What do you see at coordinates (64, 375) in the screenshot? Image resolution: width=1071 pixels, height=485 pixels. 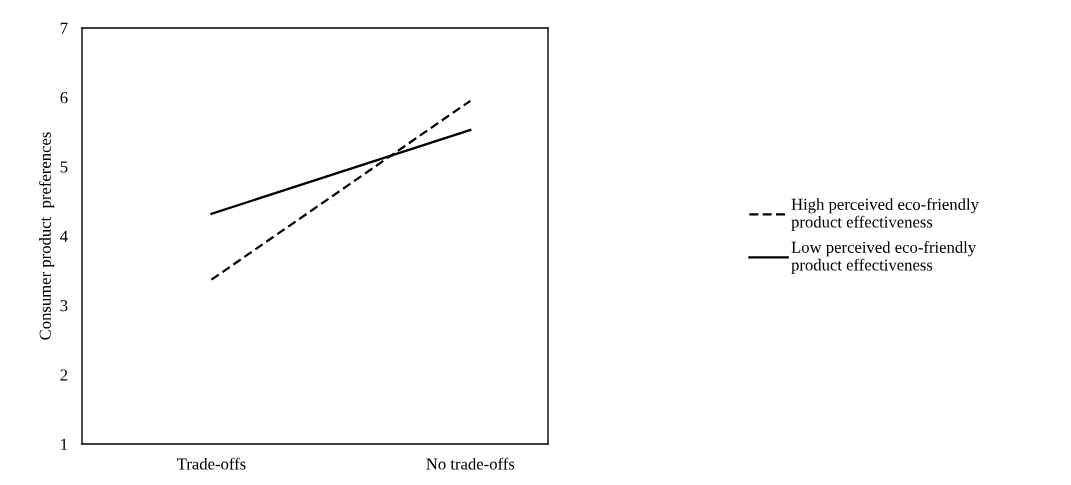 I see `y-tick-label: 2` at bounding box center [64, 375].